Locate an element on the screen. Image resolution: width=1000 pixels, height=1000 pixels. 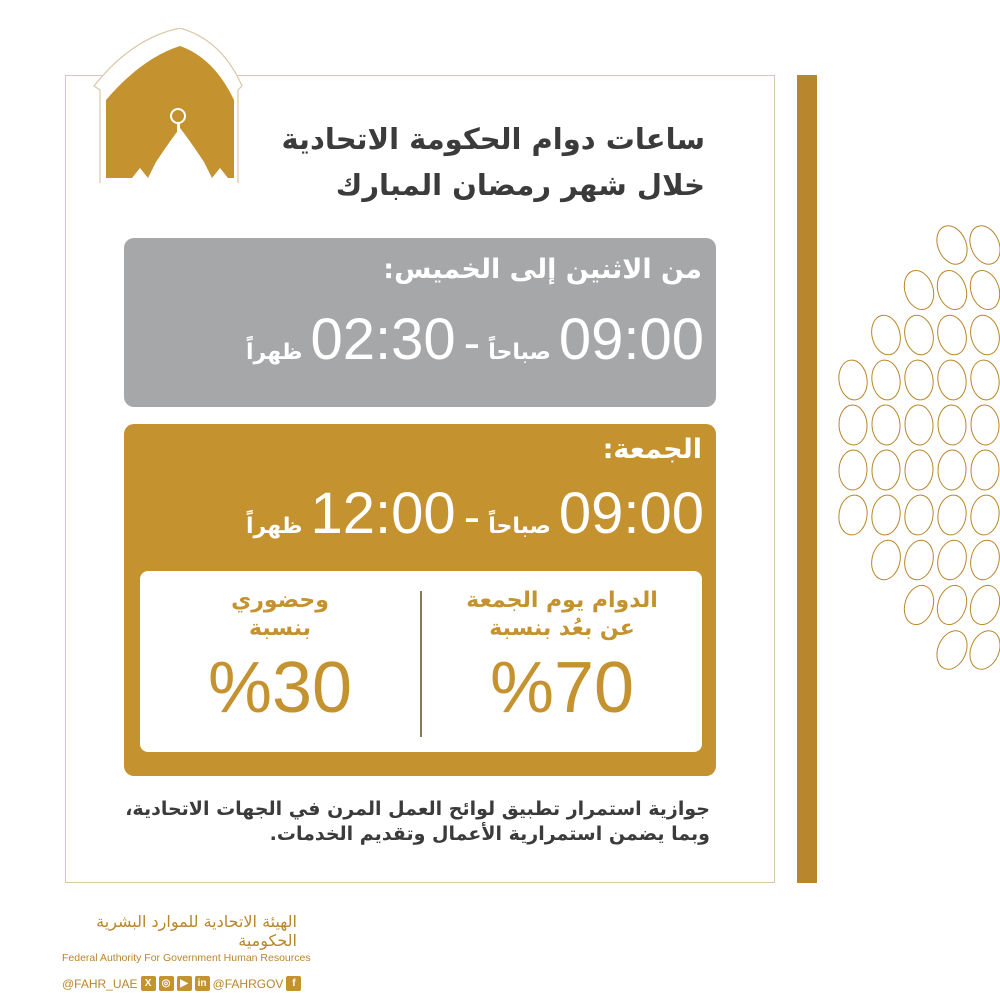
x-icon: X is located at coordinates (148, 983).